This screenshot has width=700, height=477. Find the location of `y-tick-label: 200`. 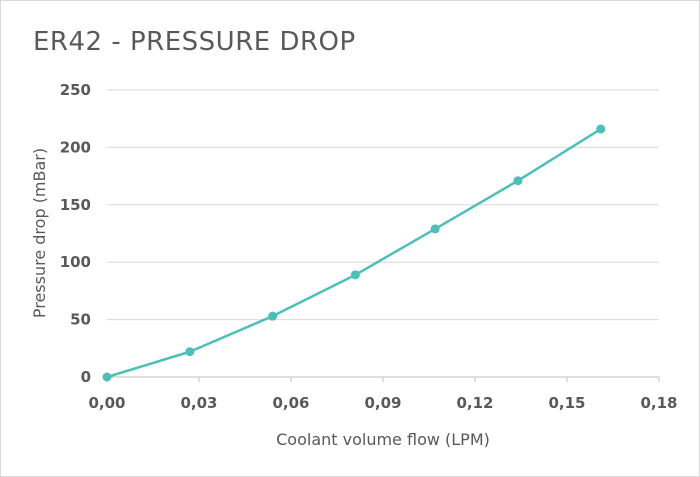

y-tick-label: 200 is located at coordinates (75, 147).